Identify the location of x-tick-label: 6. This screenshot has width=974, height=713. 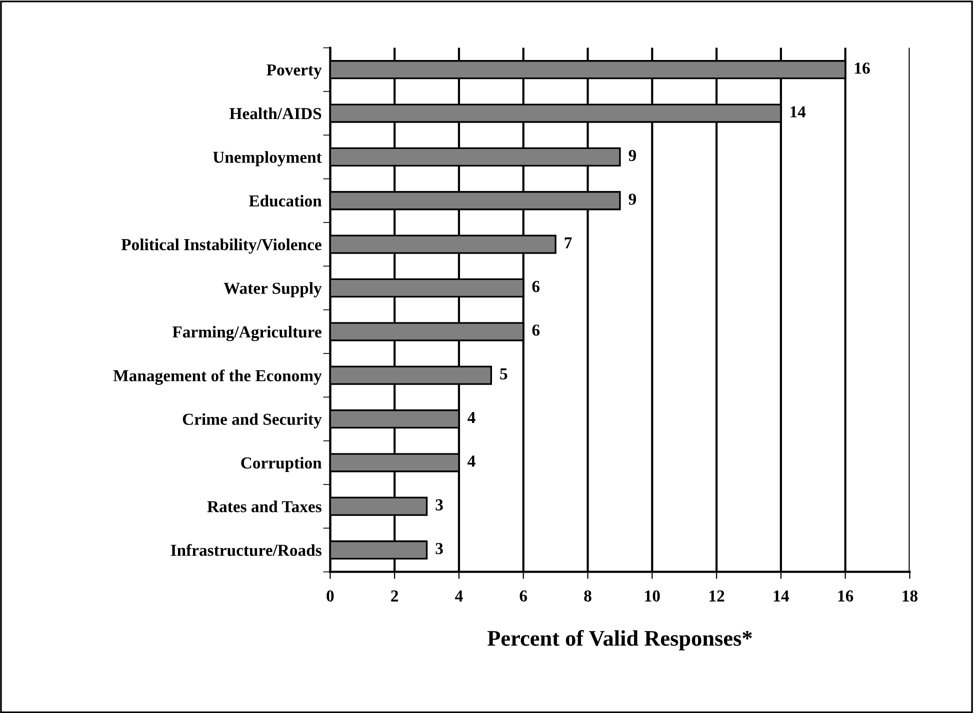
(524, 596).